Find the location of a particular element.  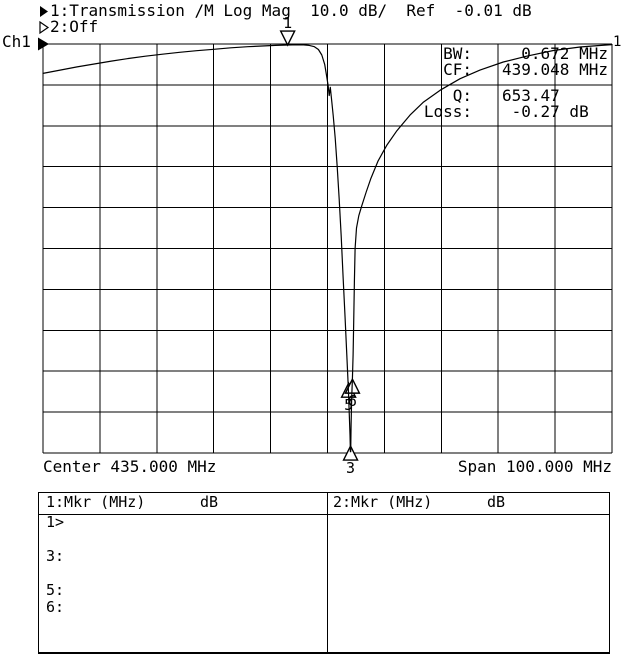

marker-row-id: 1> is located at coordinates (55, 522).